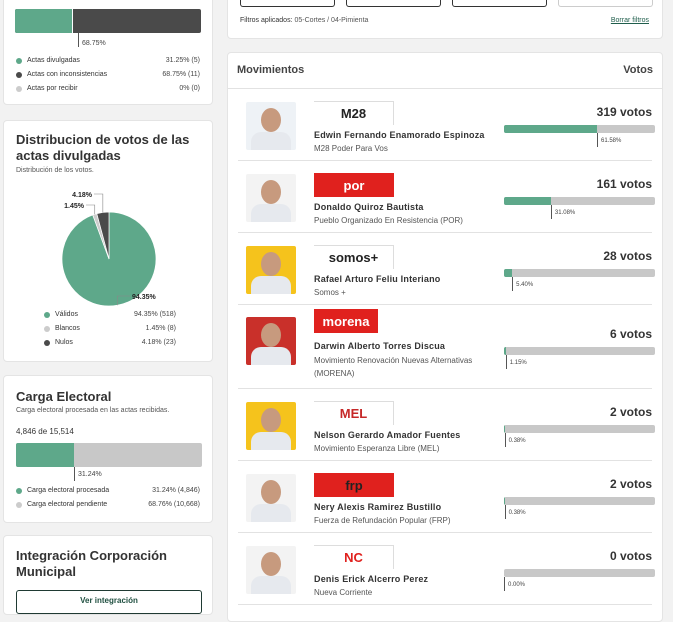 The width and height of the screenshot is (673, 622). I want to click on party-logo: por, so click(354, 185).